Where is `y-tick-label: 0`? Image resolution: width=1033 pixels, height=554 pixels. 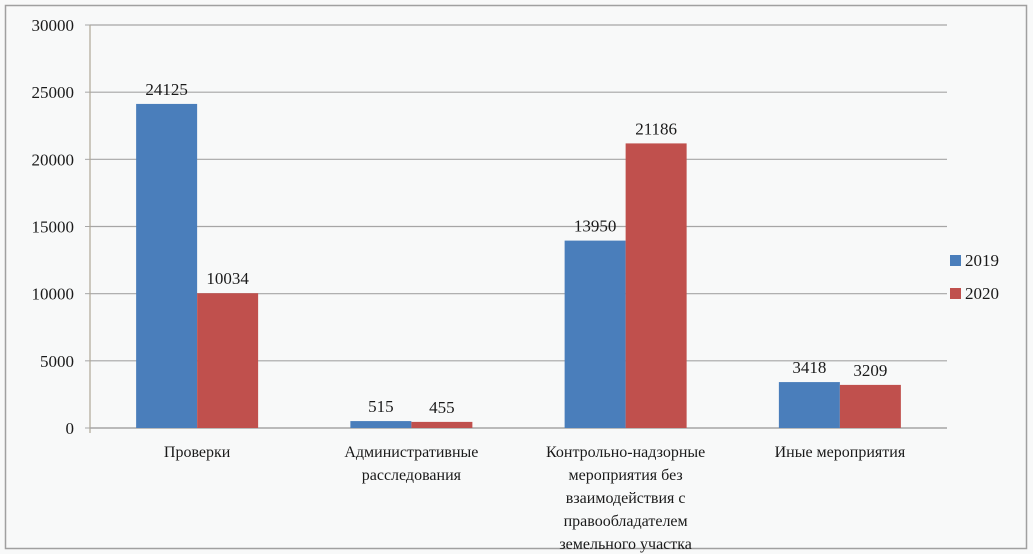 y-tick-label: 0 is located at coordinates (70, 428).